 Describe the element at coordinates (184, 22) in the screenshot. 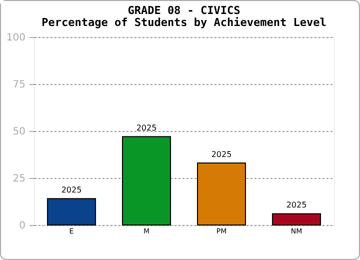

I see `chart-subtitle: Percentage of Students by Achievement Level` at that location.